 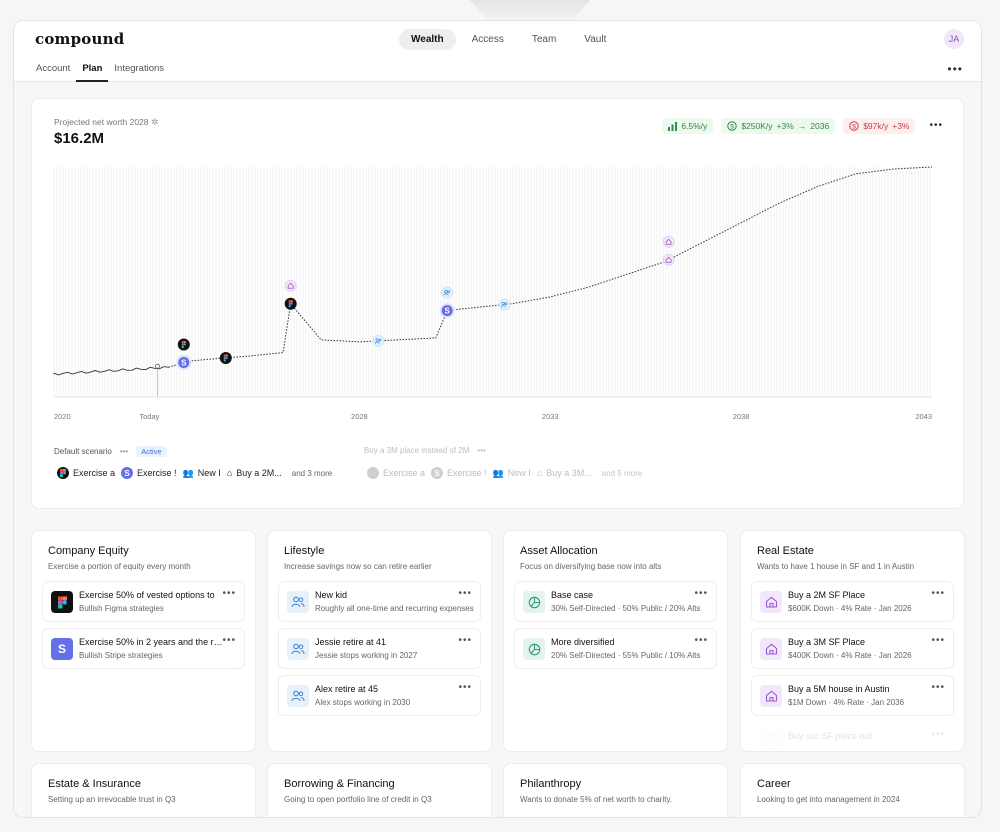 I want to click on spend-badge: $ $97k/y +3%, so click(x=879, y=126).